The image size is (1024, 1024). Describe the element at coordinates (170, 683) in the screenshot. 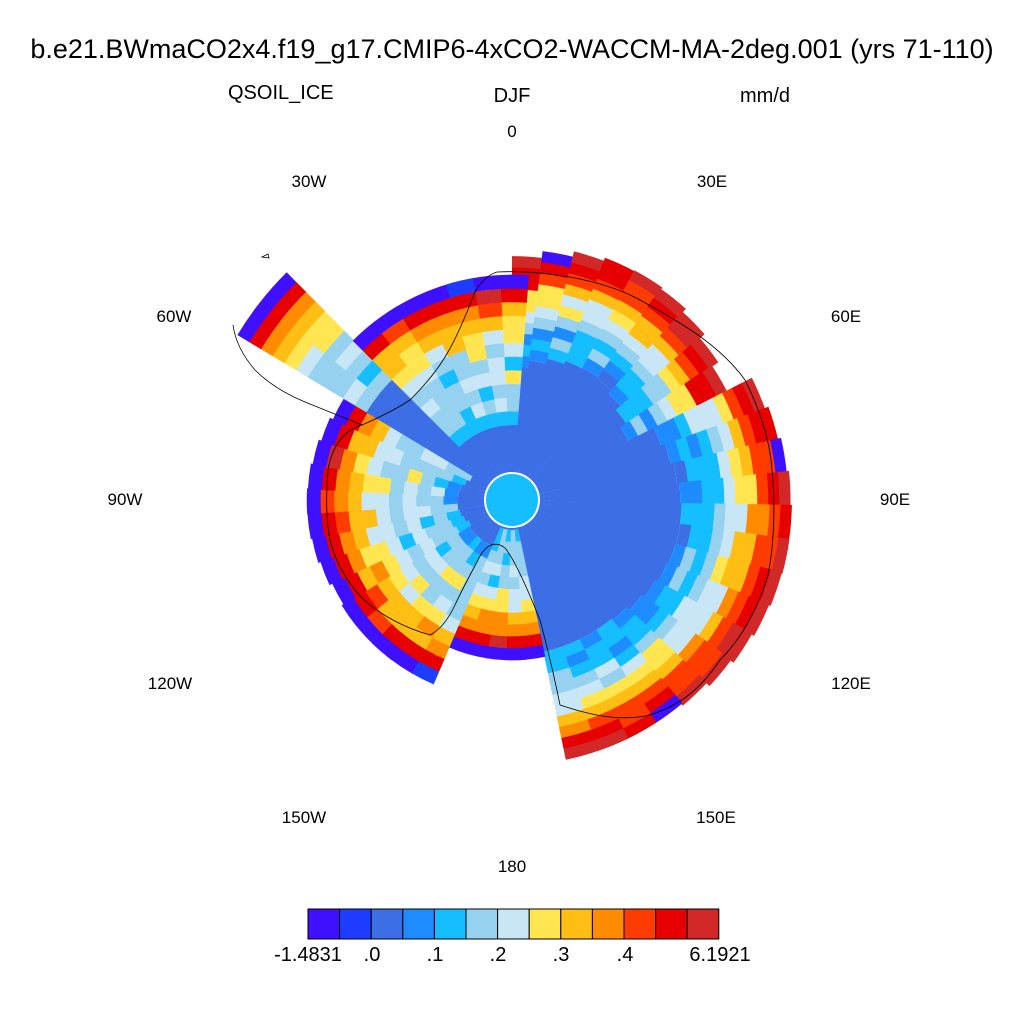

I see `lon-label-120w: 120W` at that location.